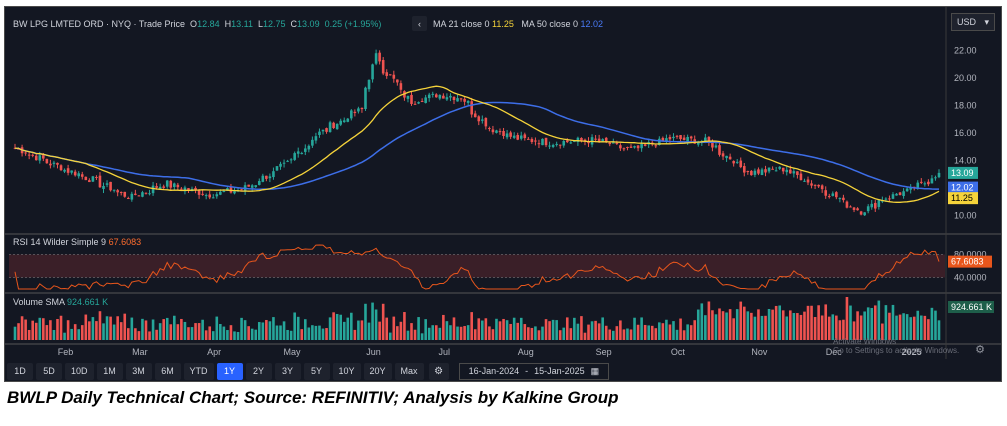 The height and width of the screenshot is (426, 1007). What do you see at coordinates (419, 23) in the screenshot?
I see `collapse-legend-button: ‹` at bounding box center [419, 23].